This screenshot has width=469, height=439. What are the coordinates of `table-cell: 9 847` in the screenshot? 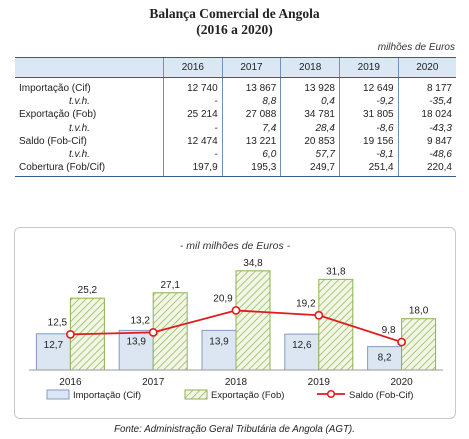 It's located at (426, 141).